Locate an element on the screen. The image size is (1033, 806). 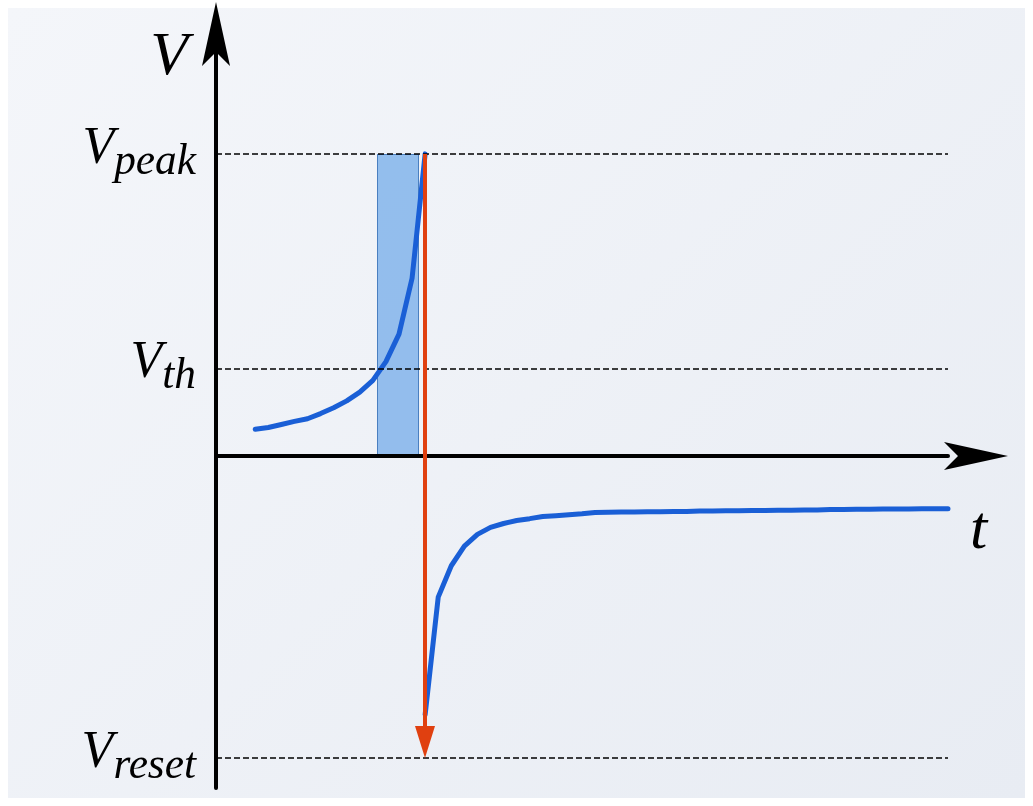
ref-line-label: V$_{th}$ is located at coordinates (163, 364).